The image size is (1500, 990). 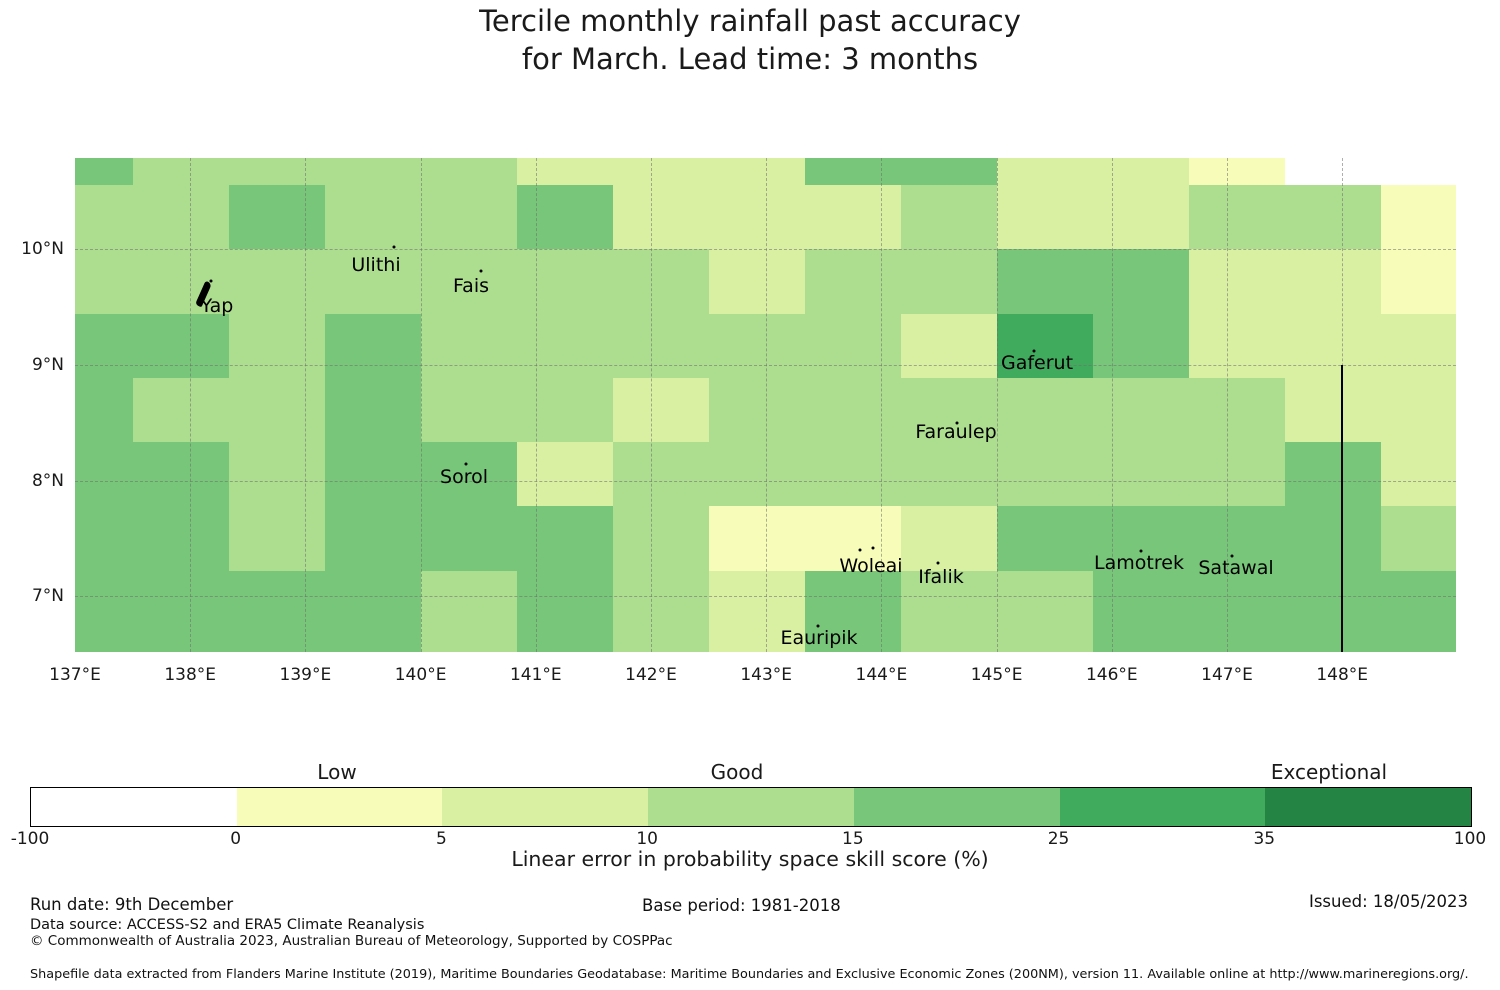 What do you see at coordinates (956, 432) in the screenshot?
I see `island-label: Faraulep` at bounding box center [956, 432].